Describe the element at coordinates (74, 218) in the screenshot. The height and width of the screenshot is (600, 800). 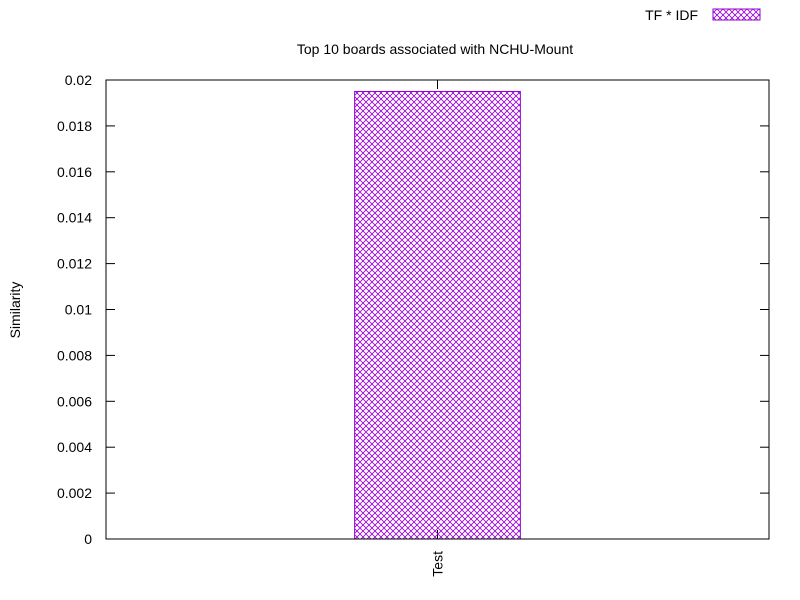
I see `y-tick-label: 0.014` at that location.